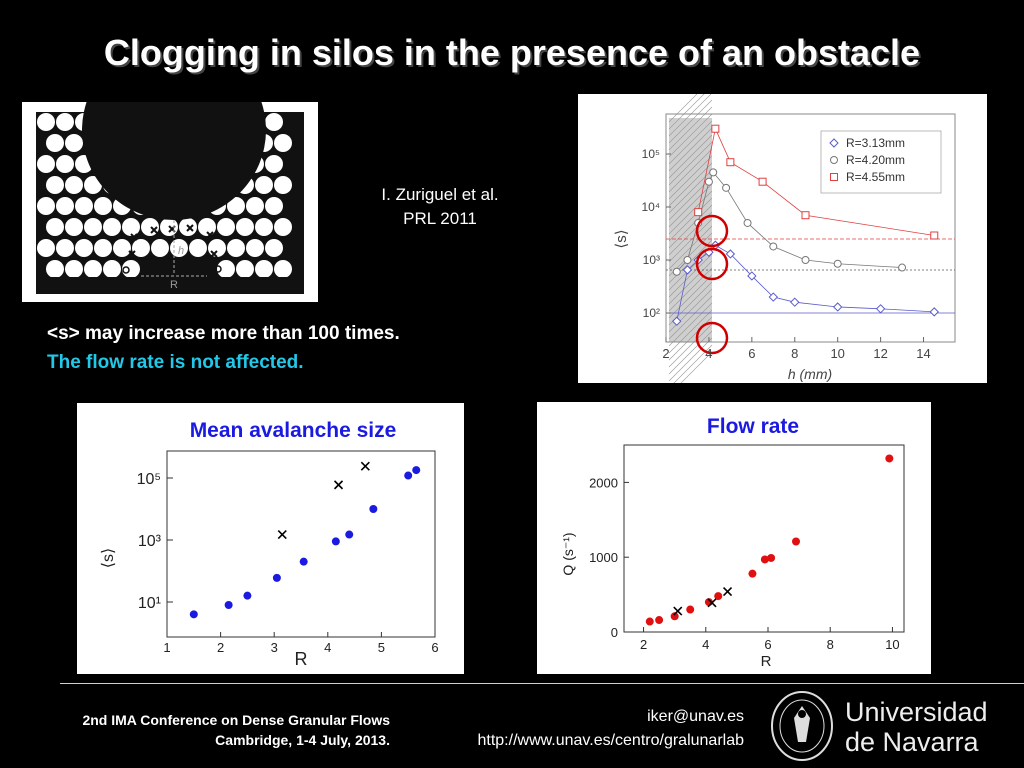 This screenshot has width=1024, height=768. What do you see at coordinates (542, 683) in the screenshot?
I see `footer-divider` at bounding box center [542, 683].